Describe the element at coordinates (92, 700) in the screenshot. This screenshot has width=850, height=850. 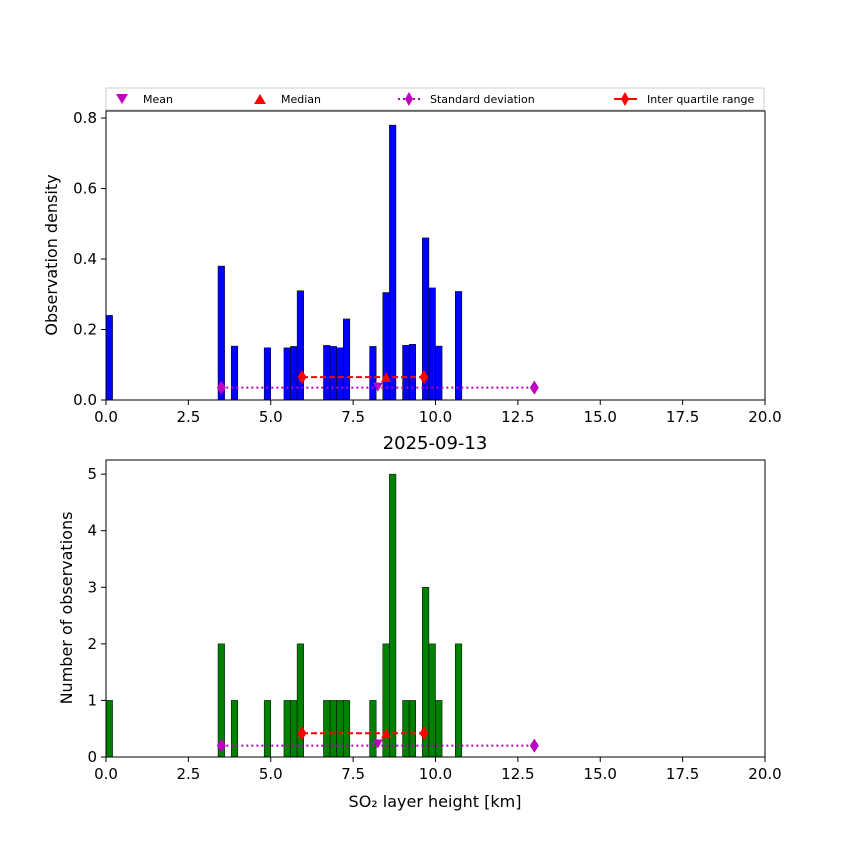
I see `bottom-y-tick-label: 1` at that location.